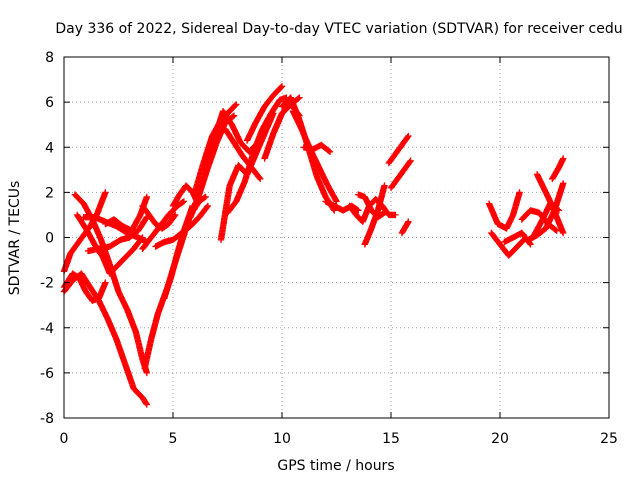 The width and height of the screenshot is (640, 480). Describe the element at coordinates (47, 374) in the screenshot. I see `y-tick-label: -6` at that location.